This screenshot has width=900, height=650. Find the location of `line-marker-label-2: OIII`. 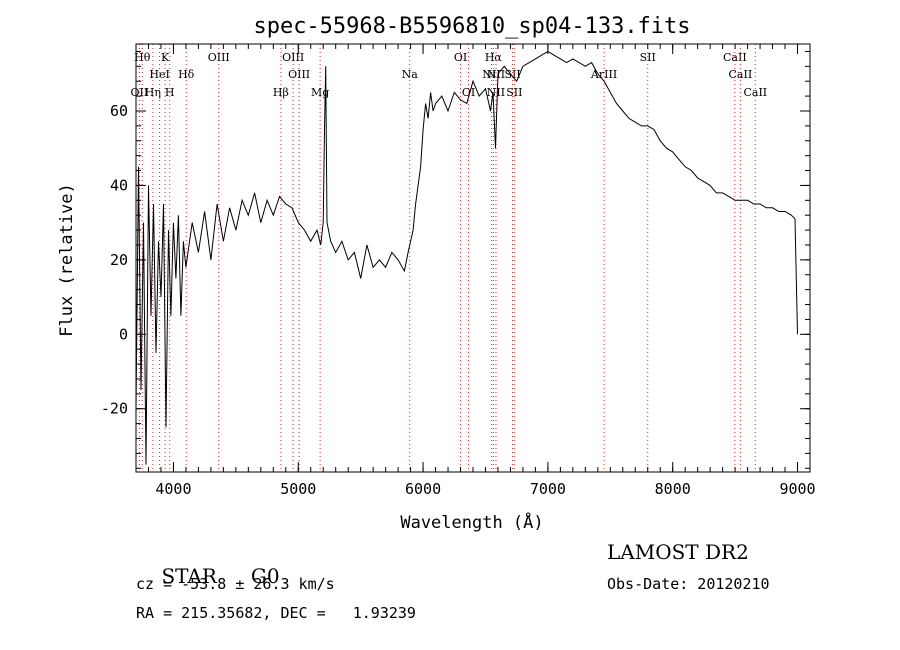

line-marker-label-2: OIII is located at coordinates (219, 57).